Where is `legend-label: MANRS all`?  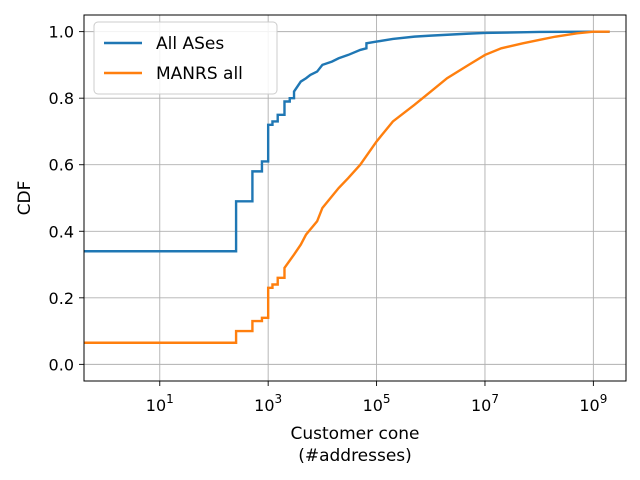
legend-label: MANRS all is located at coordinates (199, 74).